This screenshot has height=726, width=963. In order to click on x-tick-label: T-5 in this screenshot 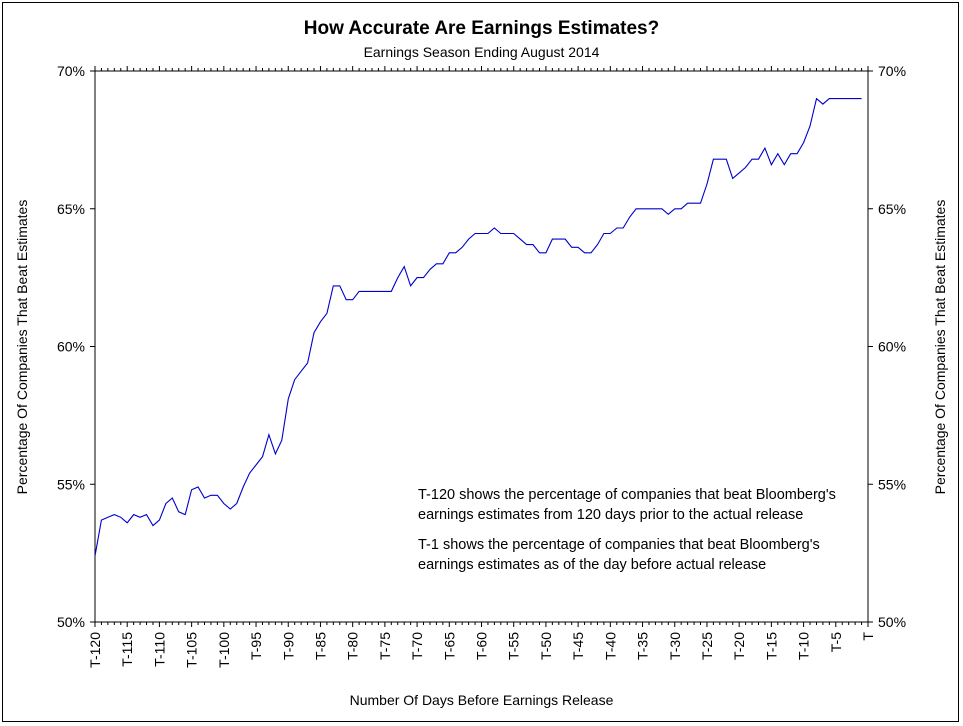, I will do `click(836, 642)`.